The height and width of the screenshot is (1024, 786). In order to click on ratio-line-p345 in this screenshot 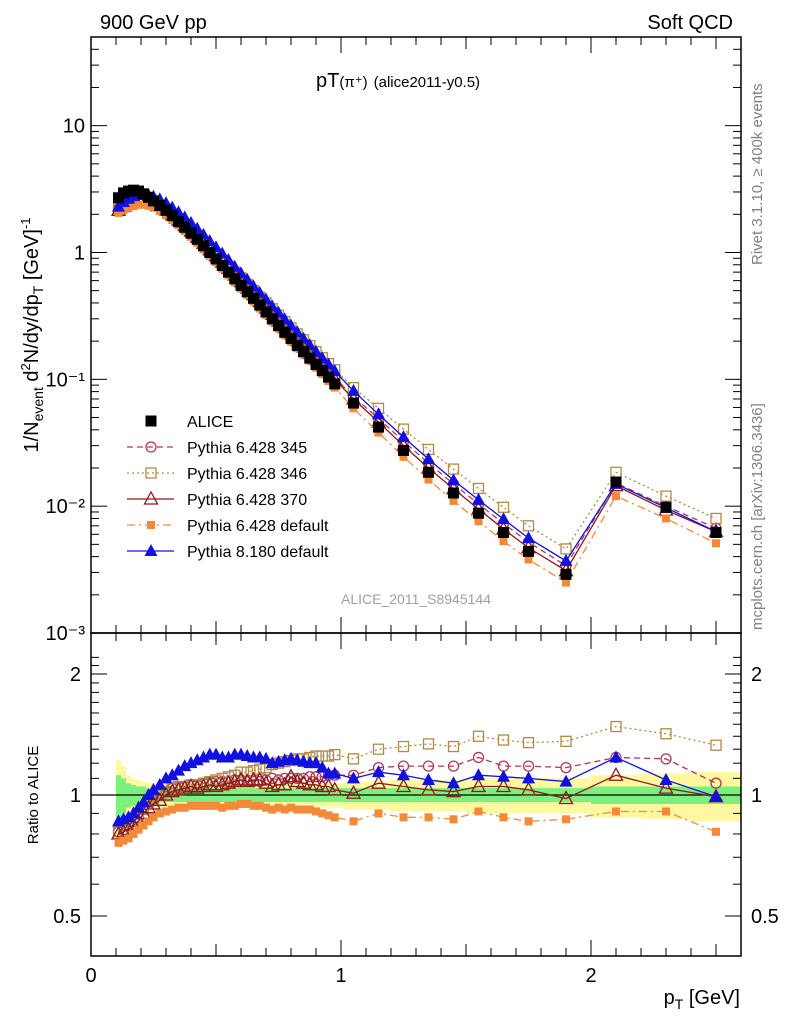, I will do `click(417, 794)`.